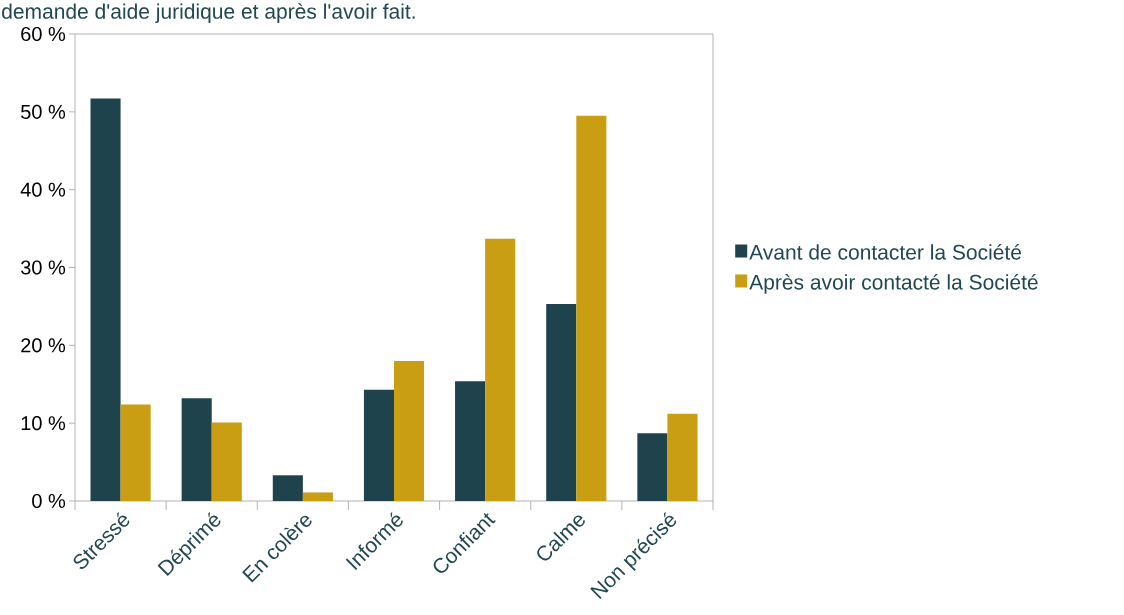  I want to click on y-tick-label: 0 %, so click(49, 501).